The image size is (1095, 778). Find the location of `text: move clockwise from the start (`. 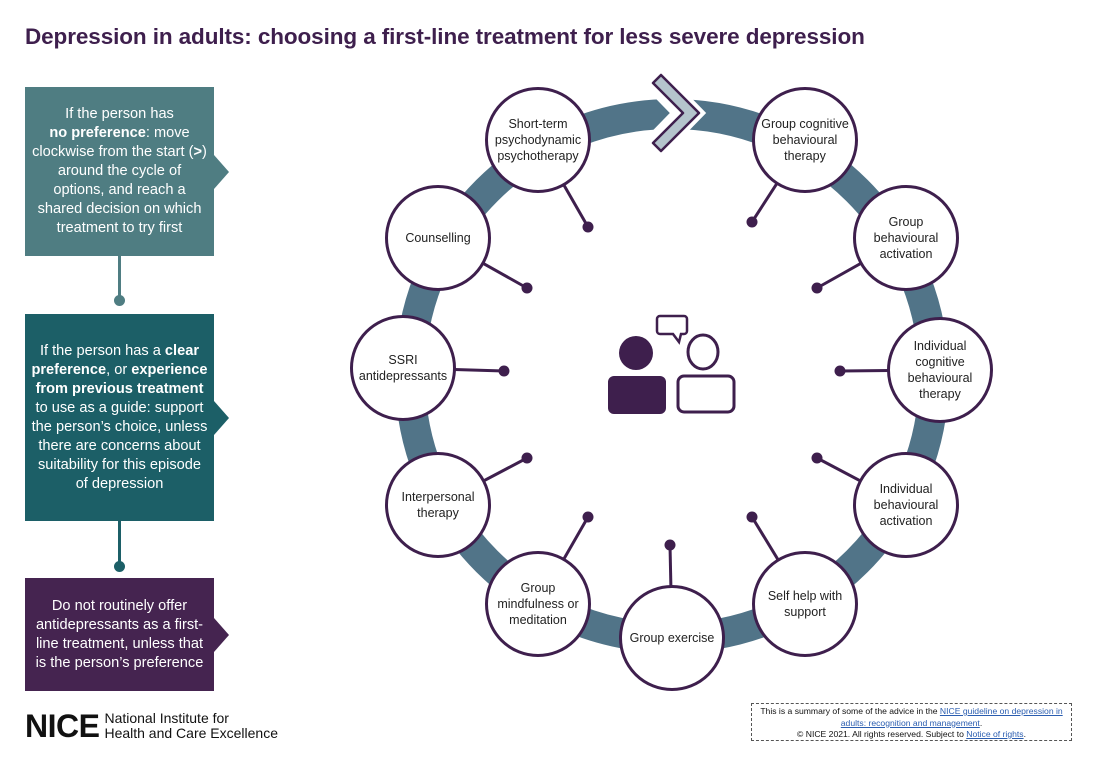

text: move clockwise from the start ( is located at coordinates (113, 142).